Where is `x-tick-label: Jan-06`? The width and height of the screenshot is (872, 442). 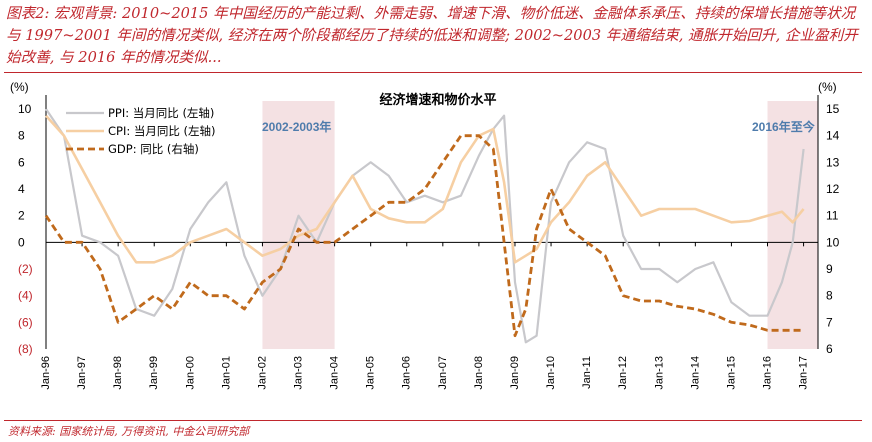
x-tick-label: Jan-06 is located at coordinates (407, 373).